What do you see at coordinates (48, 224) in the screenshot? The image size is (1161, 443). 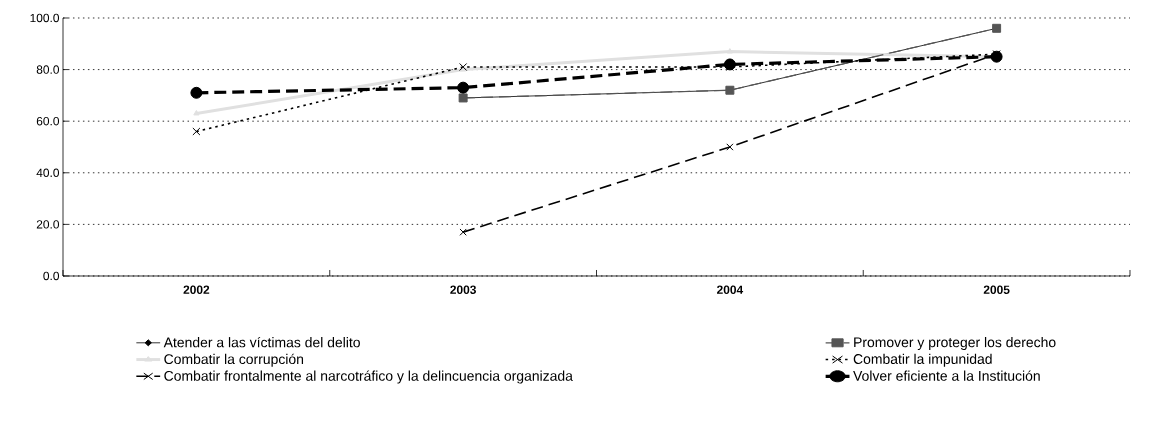 I see `y-tick-label: 20.0` at bounding box center [48, 224].